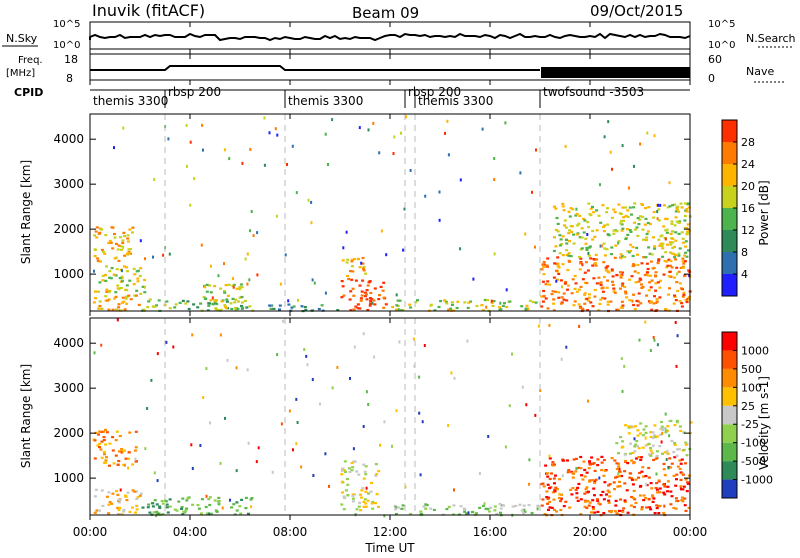 Image resolution: width=800 pixels, height=558 pixels. Describe the element at coordinates (190, 532) in the screenshot. I see `xtick-label: 04:00` at that location.